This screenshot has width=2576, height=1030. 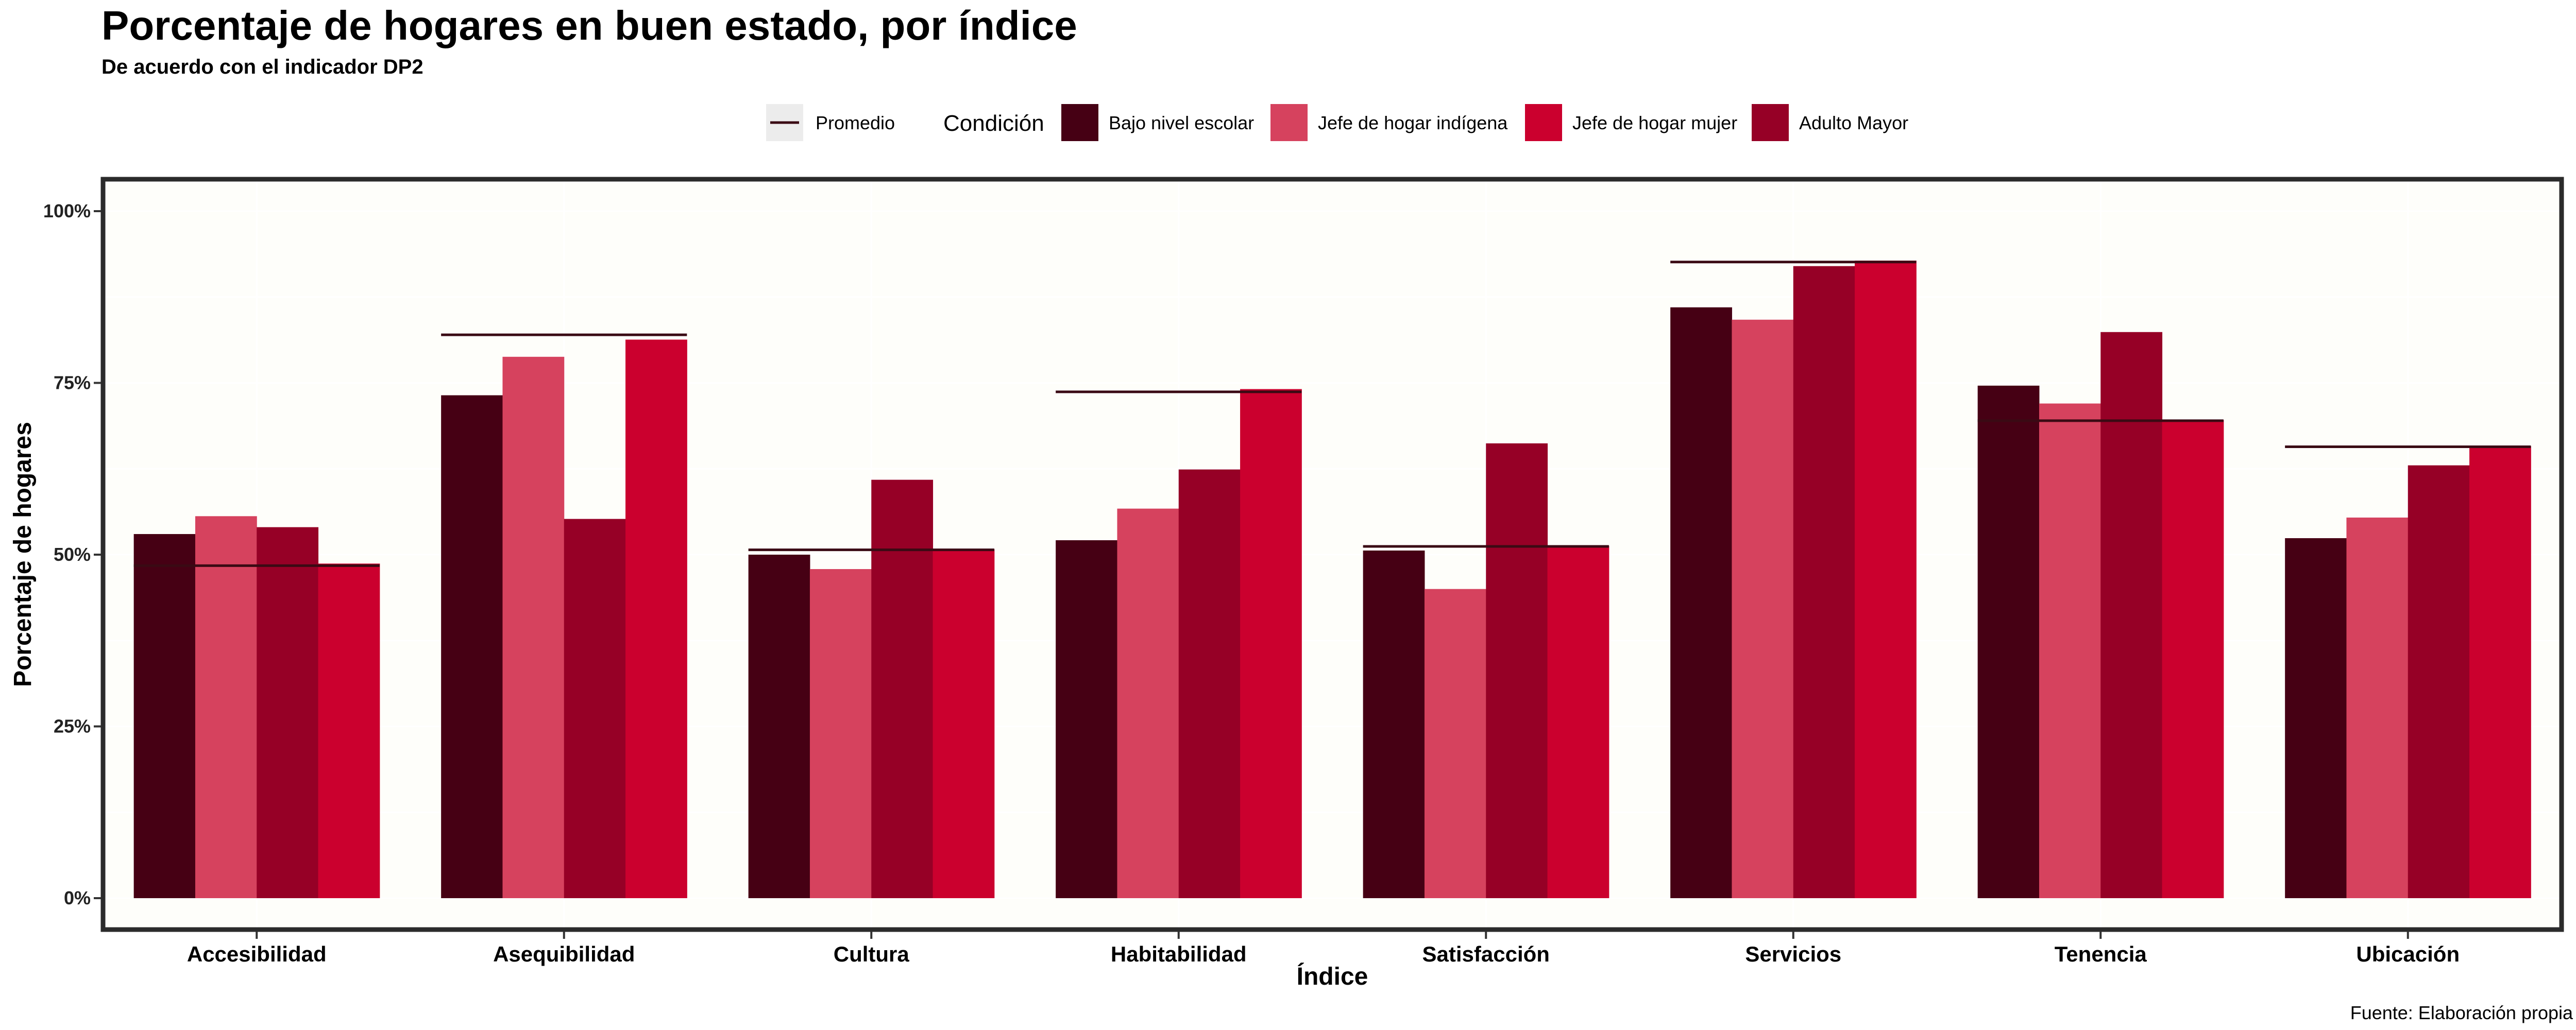 What do you see at coordinates (564, 954) in the screenshot?
I see `x-tick-label: Asequibilidad` at bounding box center [564, 954].